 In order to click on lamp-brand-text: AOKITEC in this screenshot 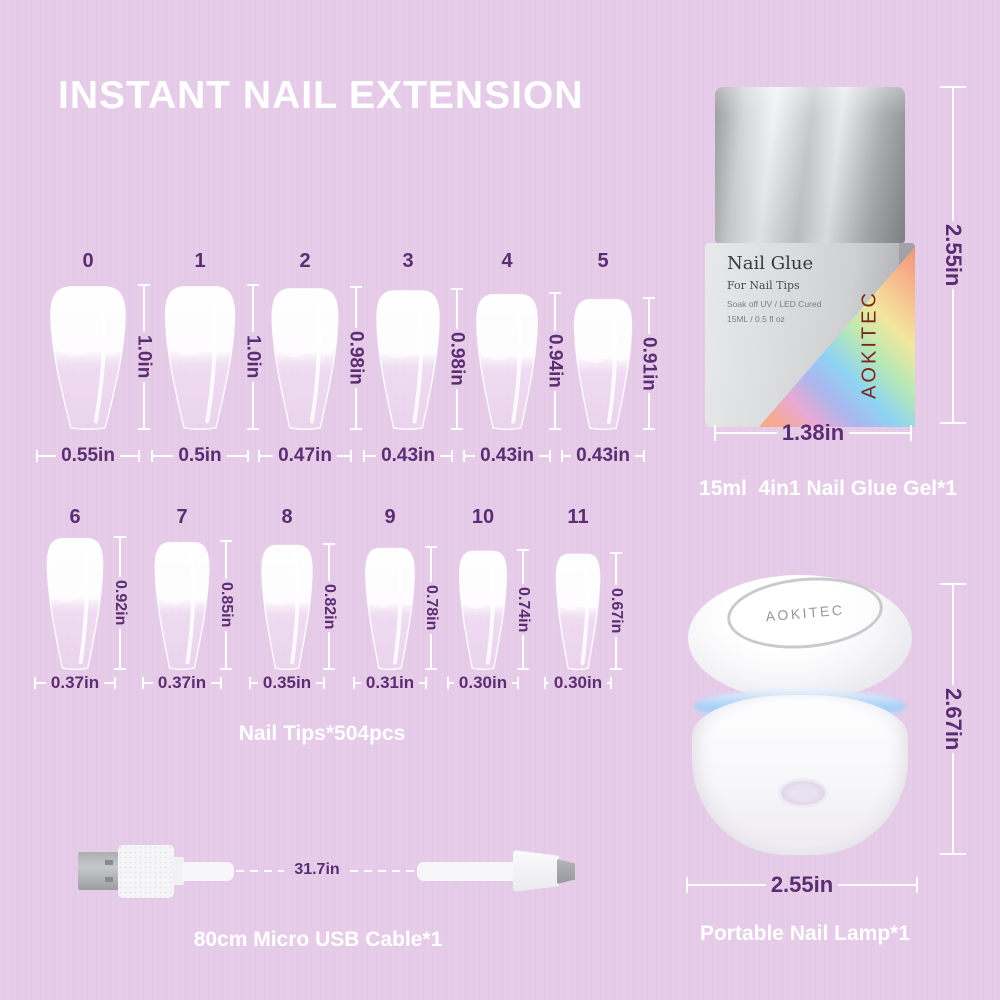, I will do `click(805, 613)`.